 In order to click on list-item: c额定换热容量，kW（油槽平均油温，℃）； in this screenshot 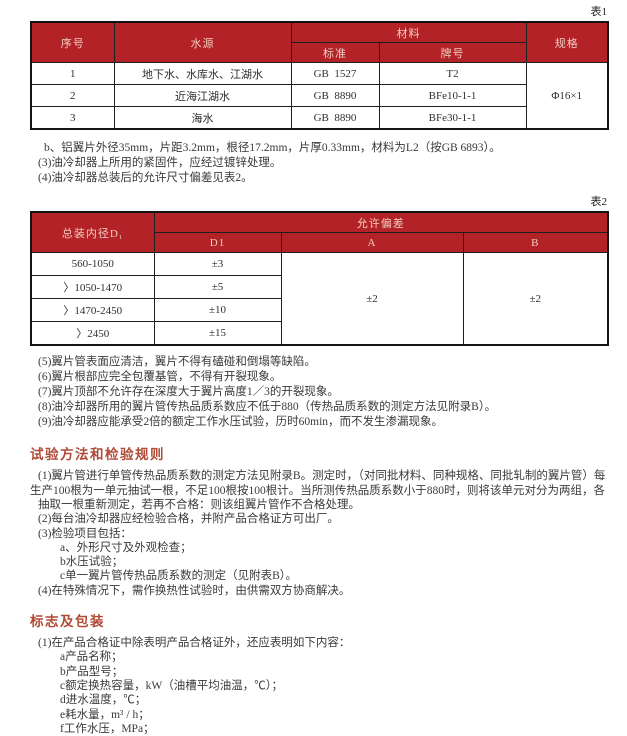, I will do `click(171, 685)`.